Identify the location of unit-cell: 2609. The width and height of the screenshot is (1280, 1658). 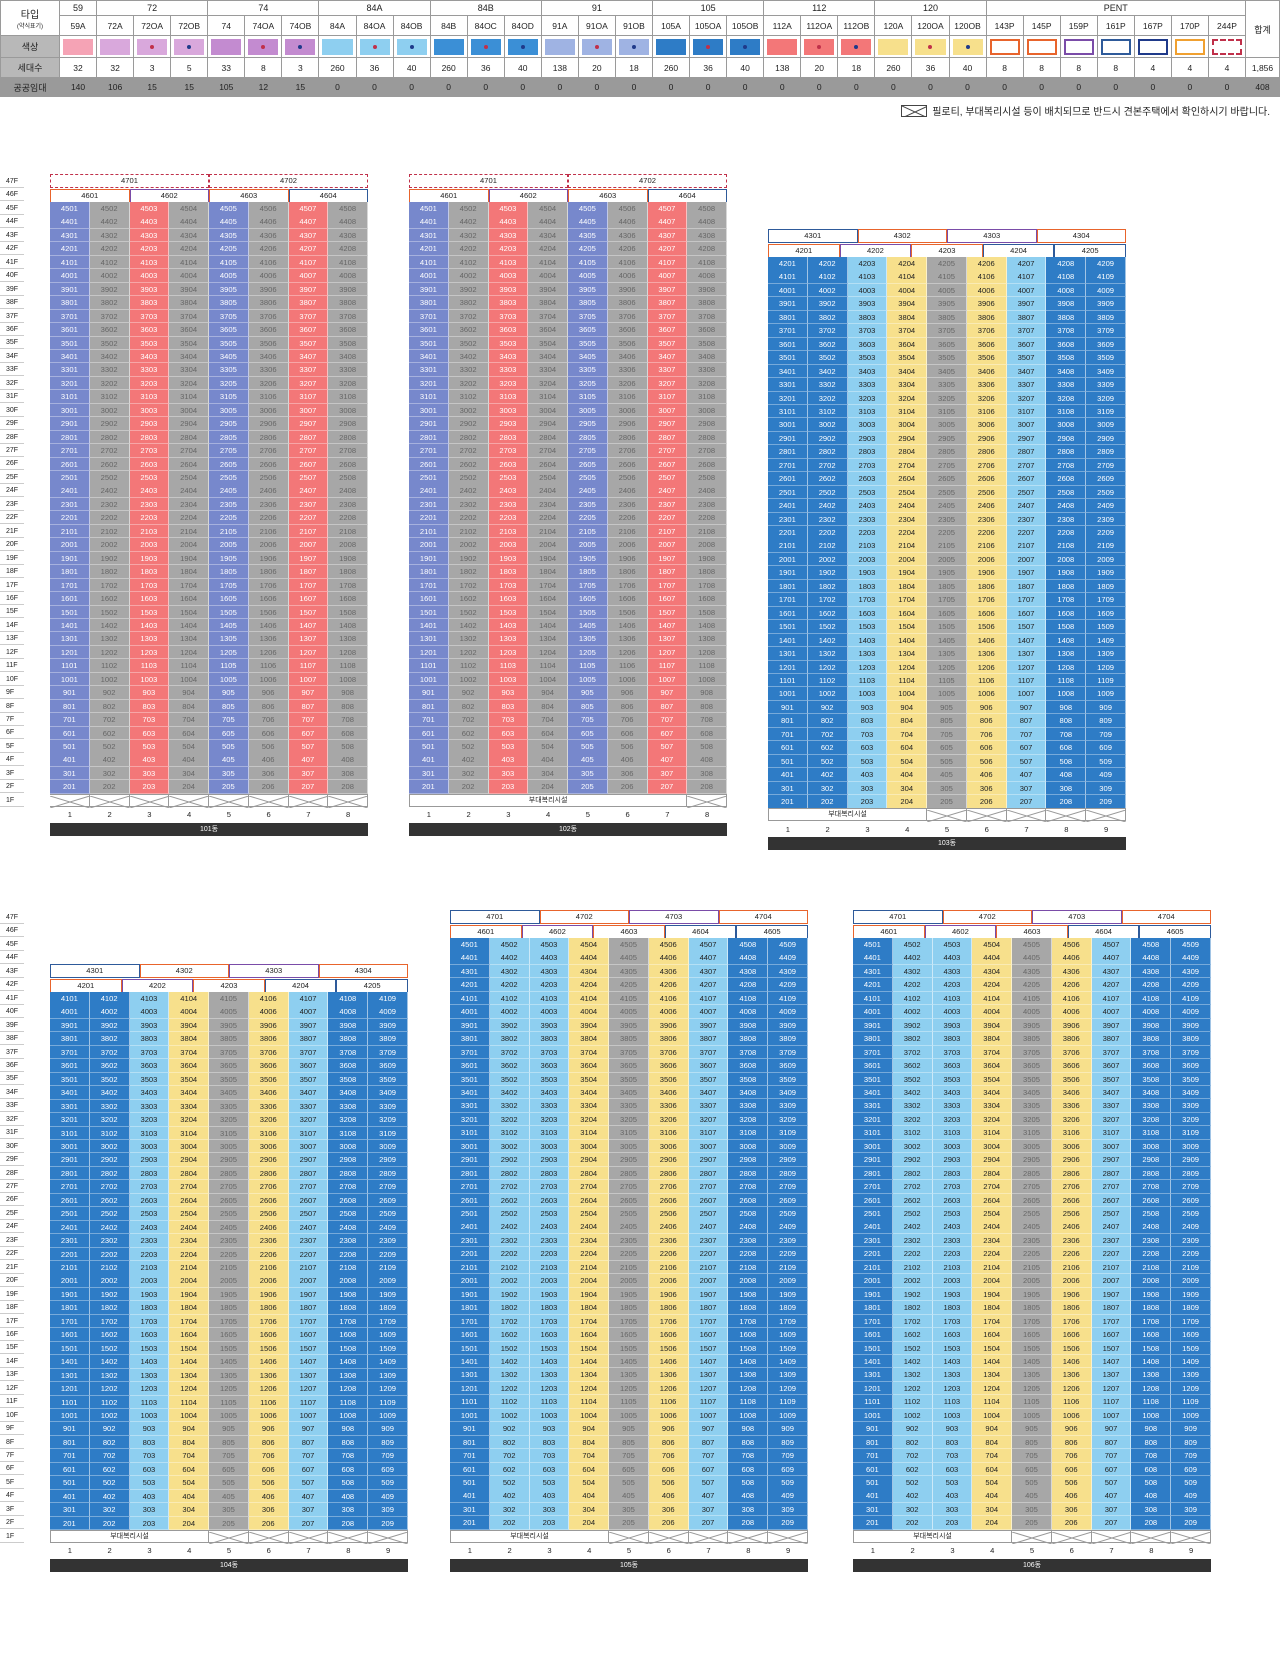
(388, 1200).